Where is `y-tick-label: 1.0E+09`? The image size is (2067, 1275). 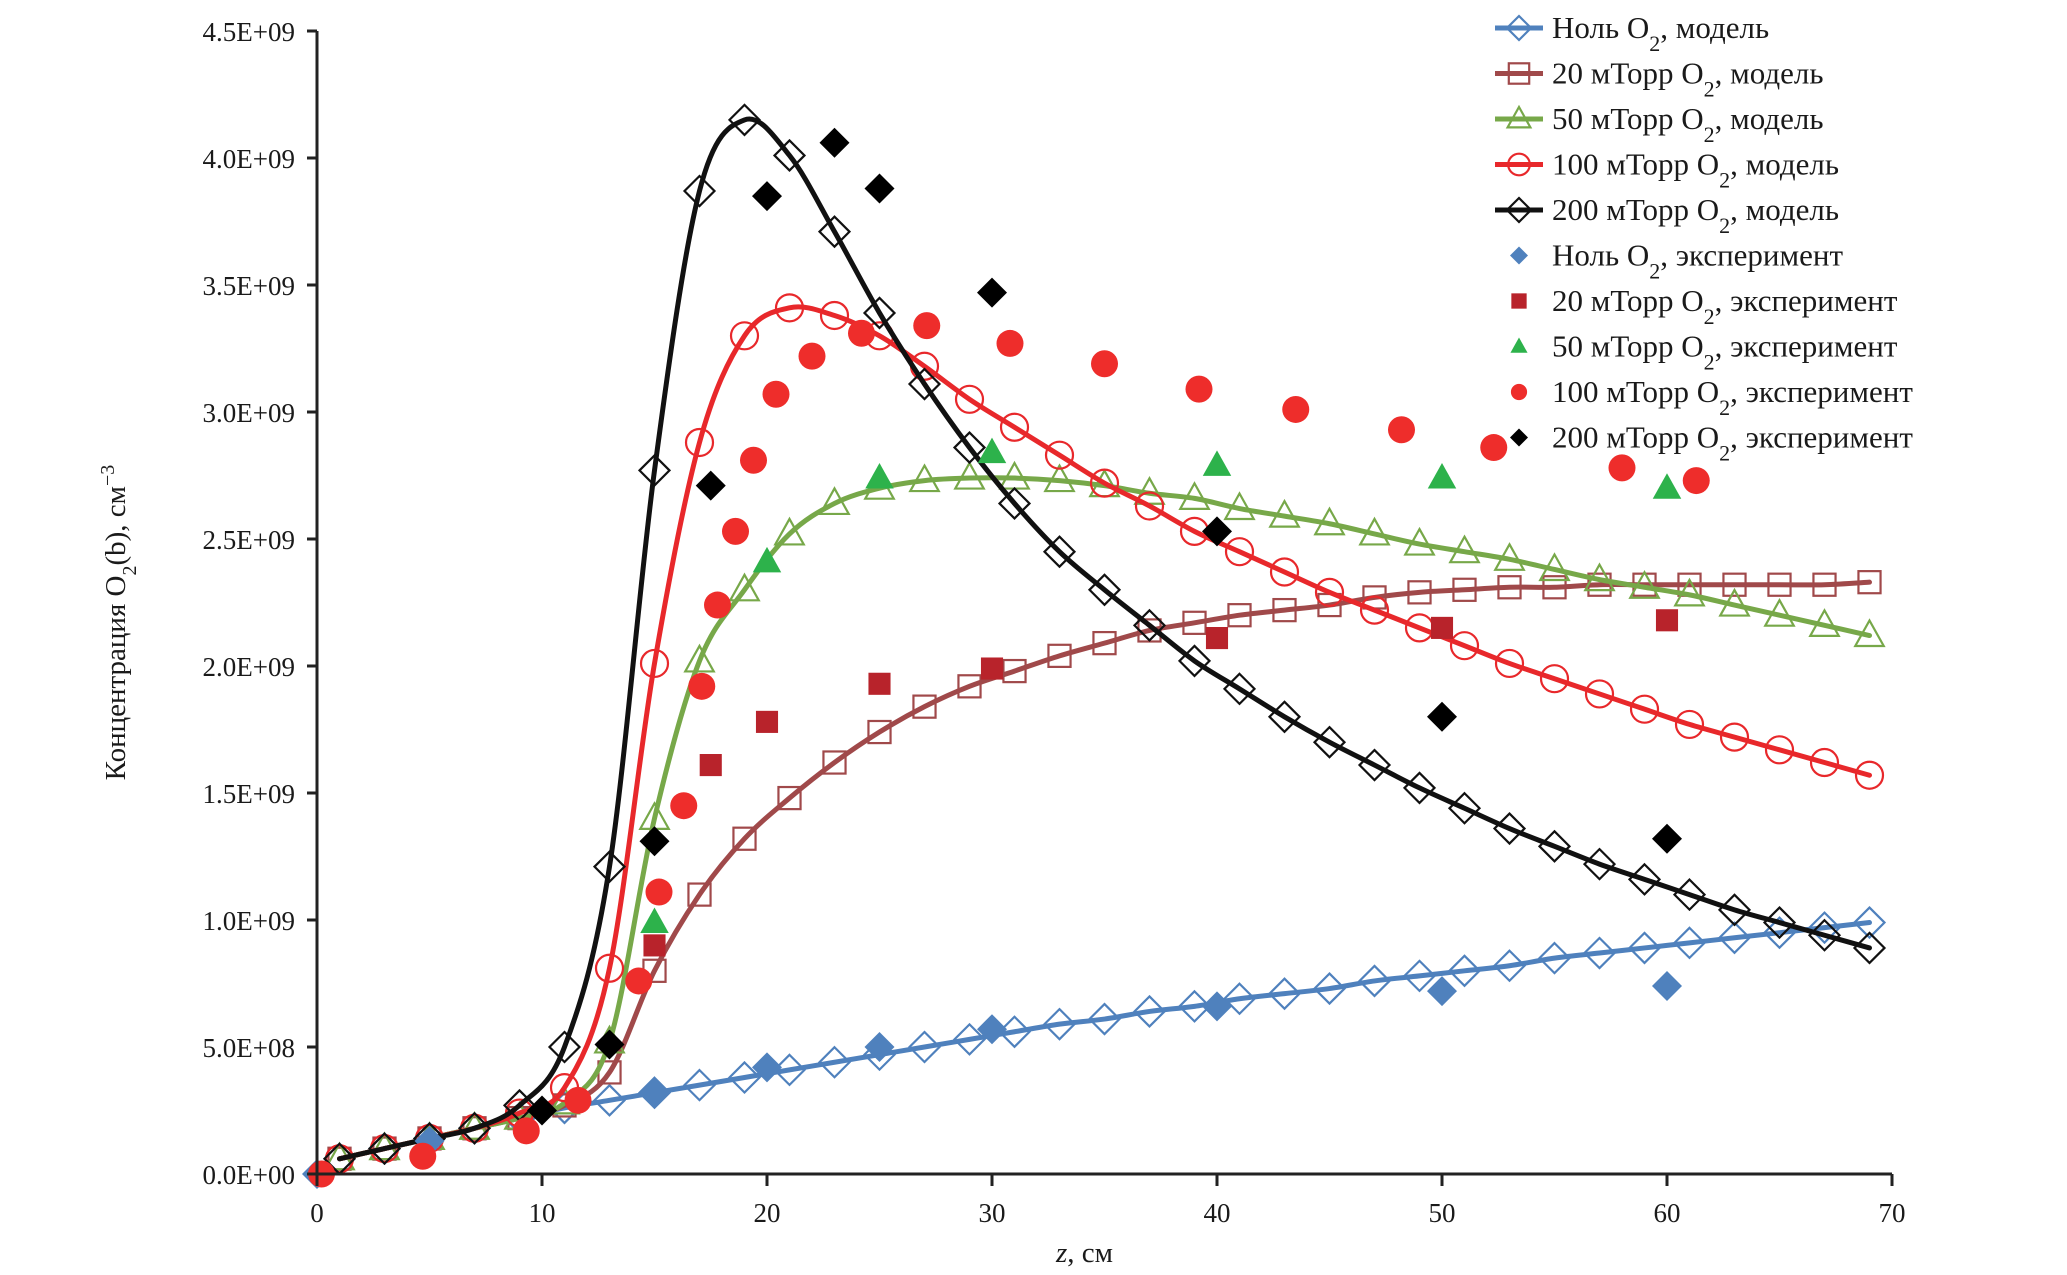 y-tick-label: 1.0E+09 is located at coordinates (249, 921).